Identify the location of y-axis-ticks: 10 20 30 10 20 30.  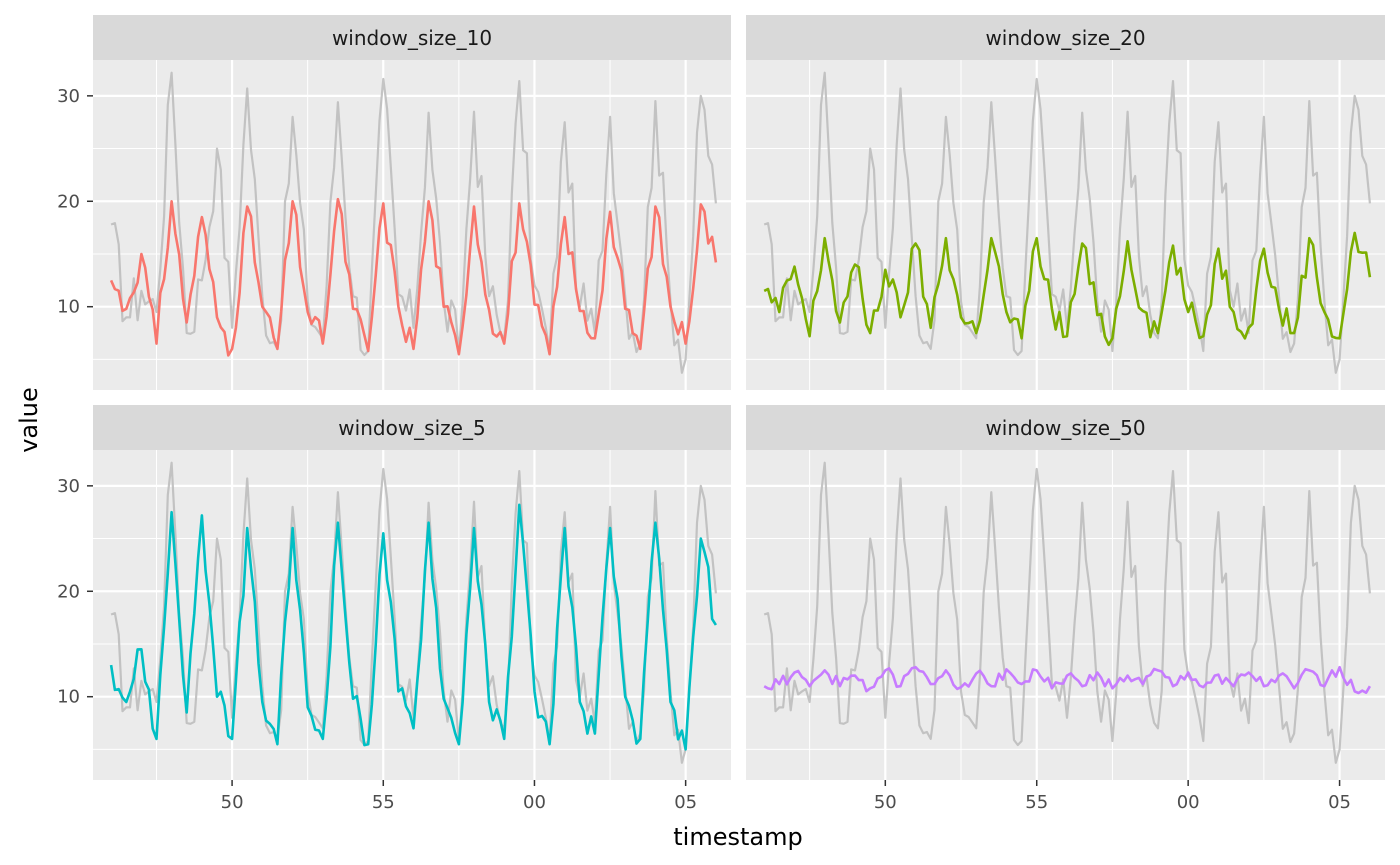
(75, 397).